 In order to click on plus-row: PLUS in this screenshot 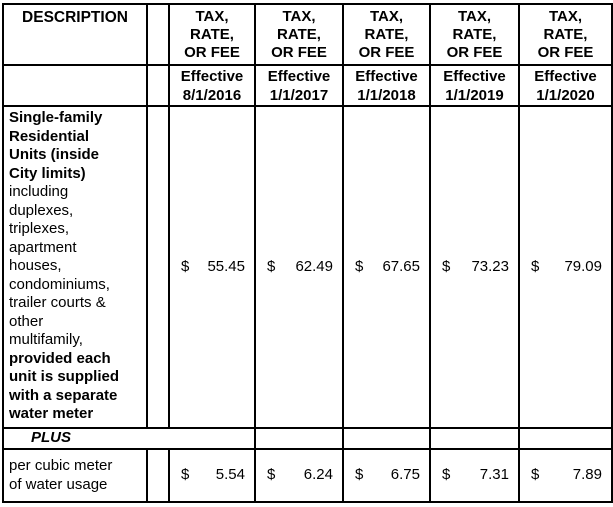, I will do `click(307, 438)`.